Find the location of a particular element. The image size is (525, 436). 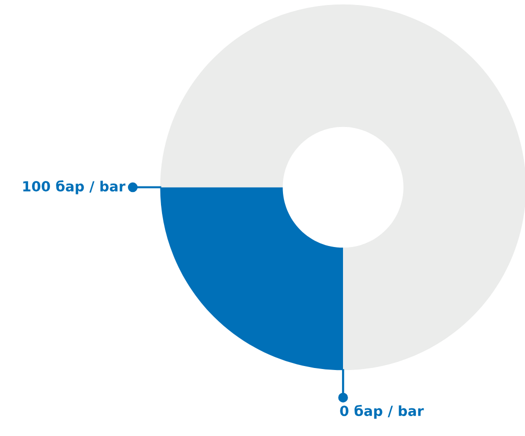

text: 0 бар / bar is located at coordinates (382, 411).